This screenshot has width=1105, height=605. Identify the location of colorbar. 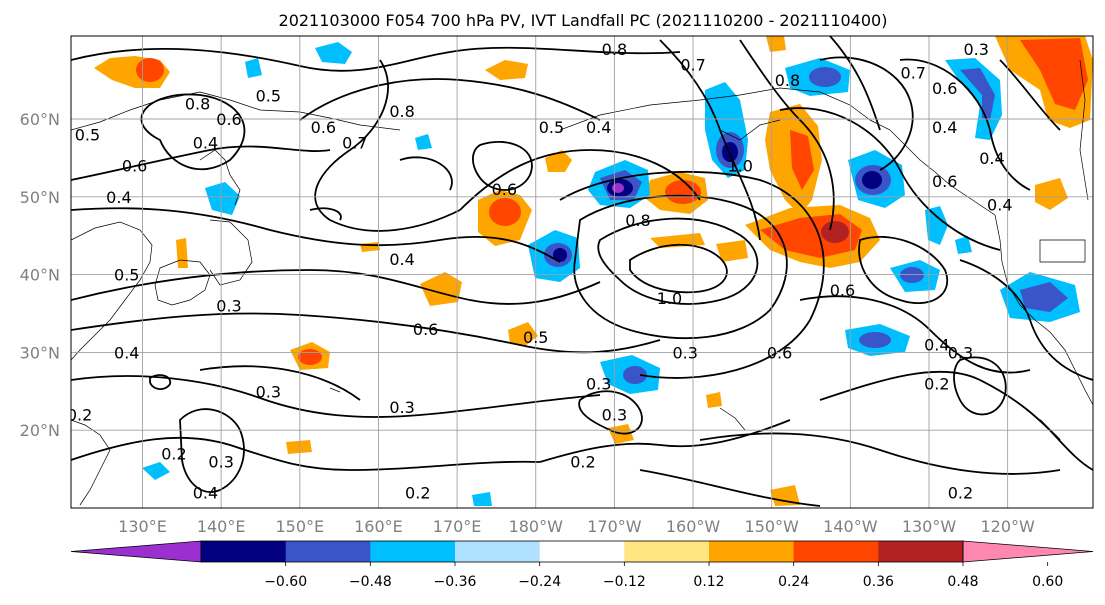
(582, 551).